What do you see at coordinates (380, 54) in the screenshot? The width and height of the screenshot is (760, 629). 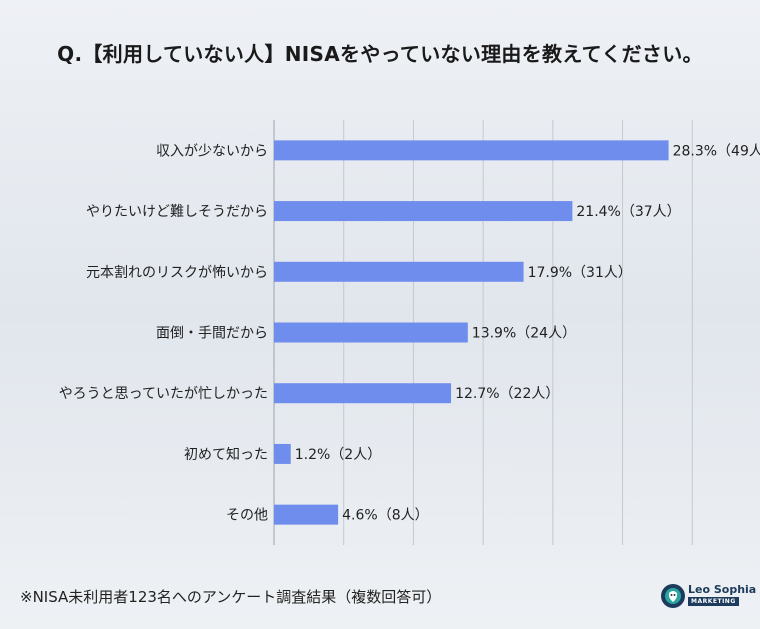 I see `chart-title: Q.【利用していない人】NISAをやっていない理由を教えてください。` at bounding box center [380, 54].